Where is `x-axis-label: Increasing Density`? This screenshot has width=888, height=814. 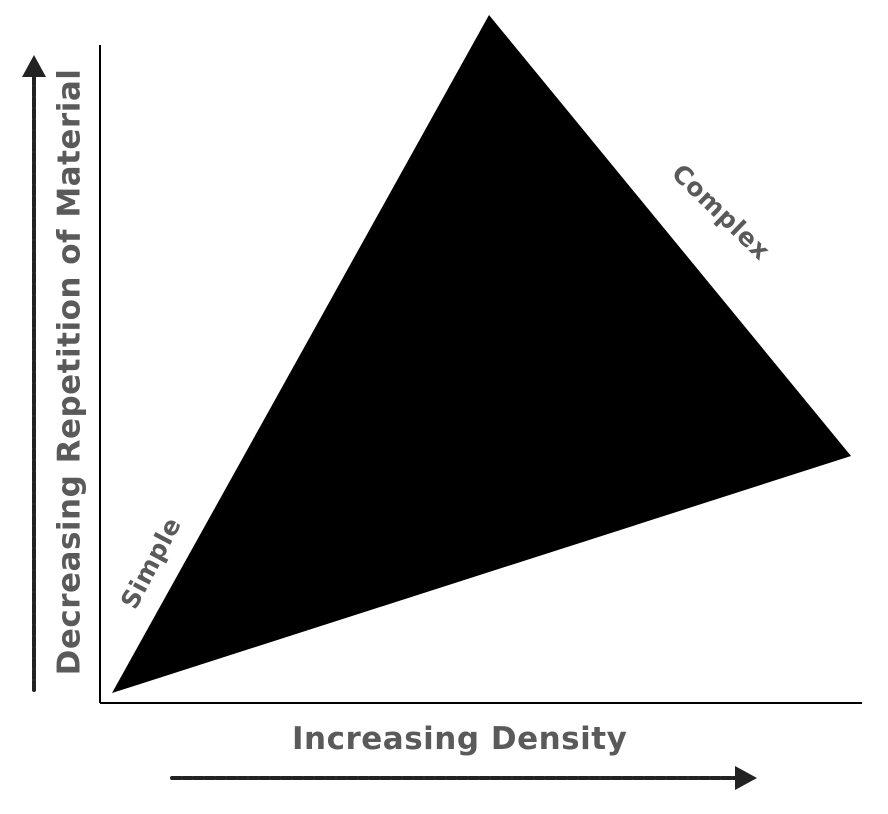 x-axis-label: Increasing Density is located at coordinates (460, 739).